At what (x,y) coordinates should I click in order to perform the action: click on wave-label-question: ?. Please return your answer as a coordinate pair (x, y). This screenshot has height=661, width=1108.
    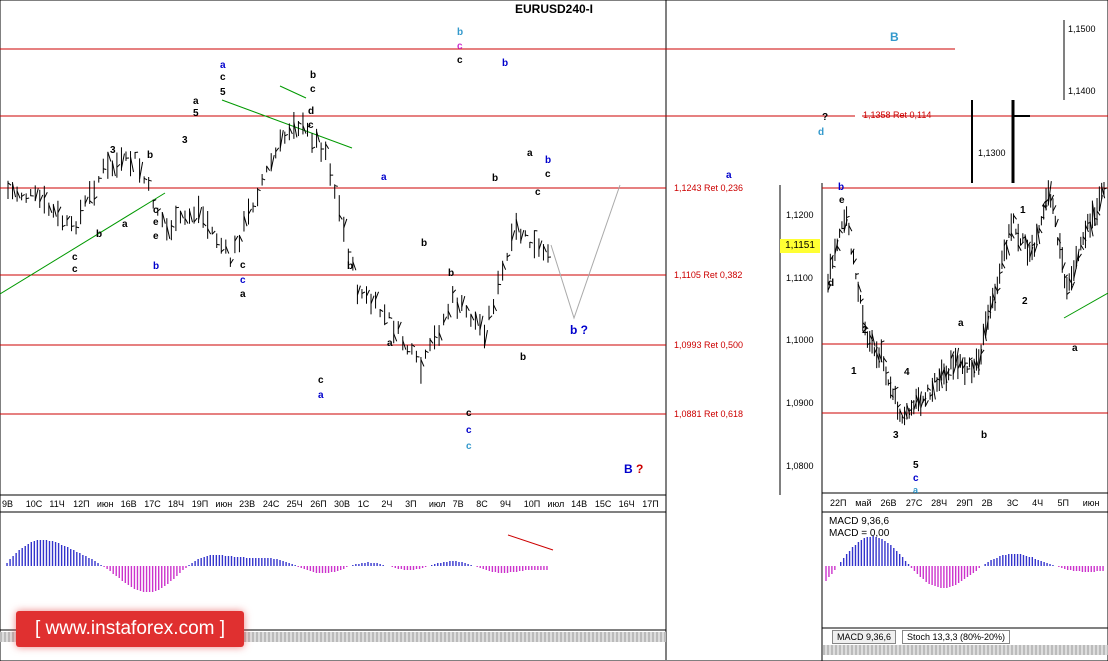
    Looking at the image, I should click on (825, 117).